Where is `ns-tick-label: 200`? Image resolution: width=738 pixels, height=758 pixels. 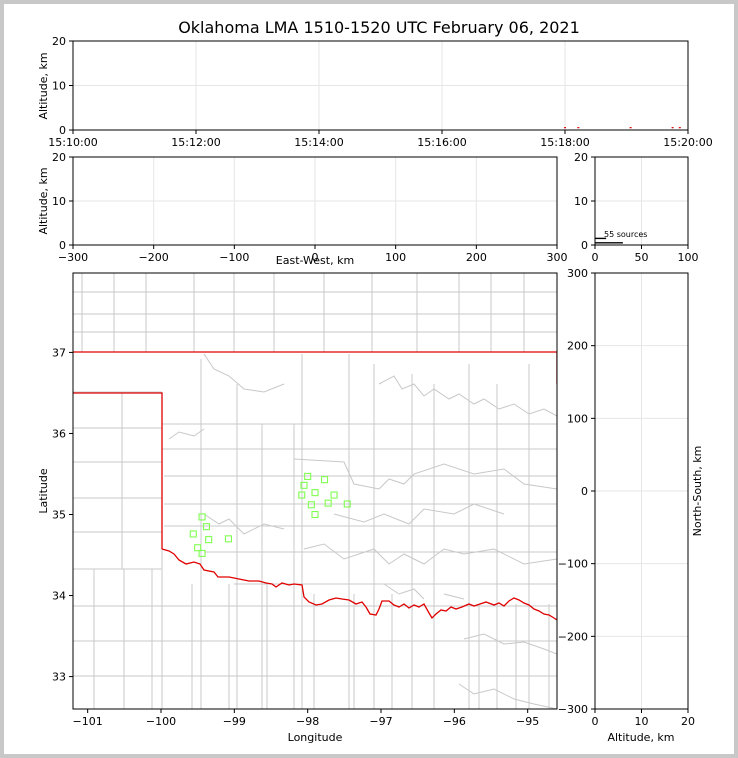
ns-tick-label: 200 is located at coordinates (577, 346).